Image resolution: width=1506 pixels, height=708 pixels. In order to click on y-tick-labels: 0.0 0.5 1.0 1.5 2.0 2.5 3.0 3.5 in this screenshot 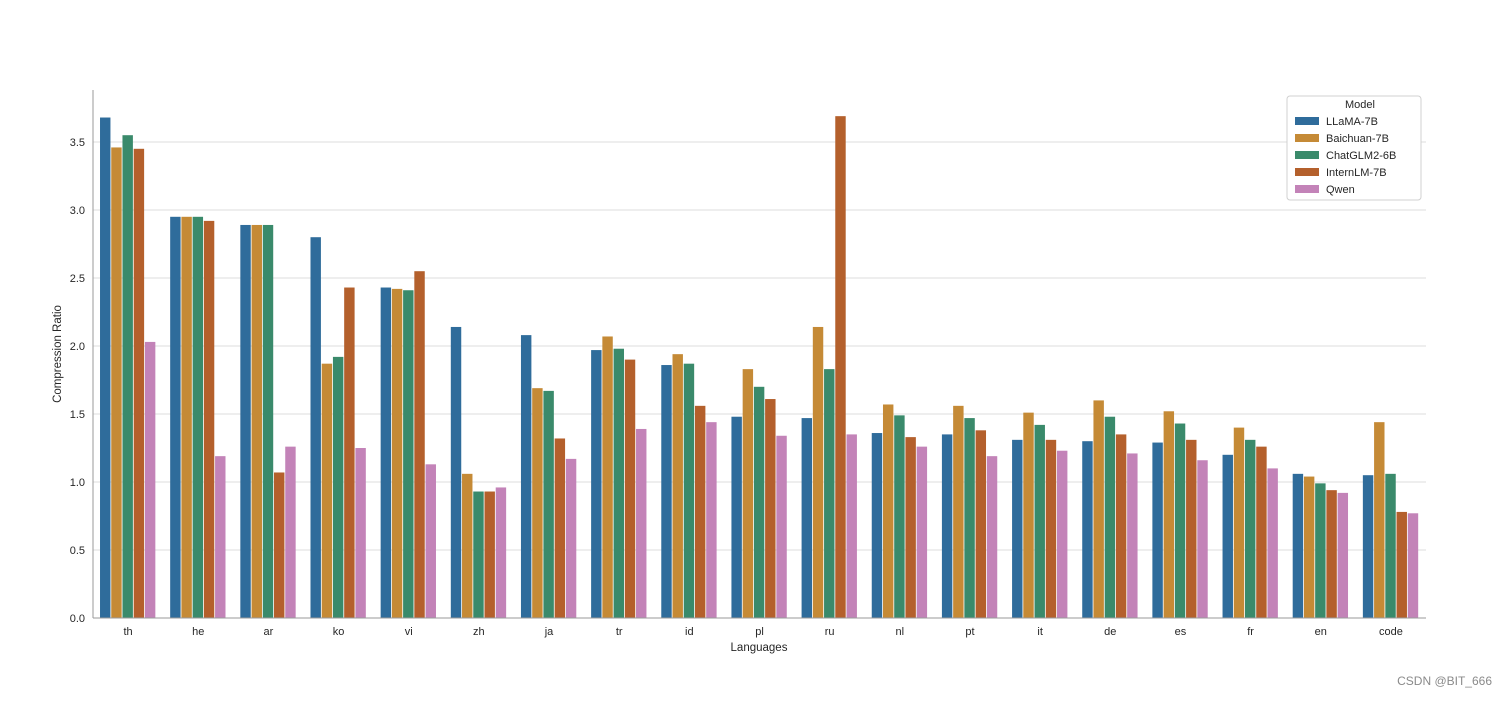, I will do `click(77, 381)`.